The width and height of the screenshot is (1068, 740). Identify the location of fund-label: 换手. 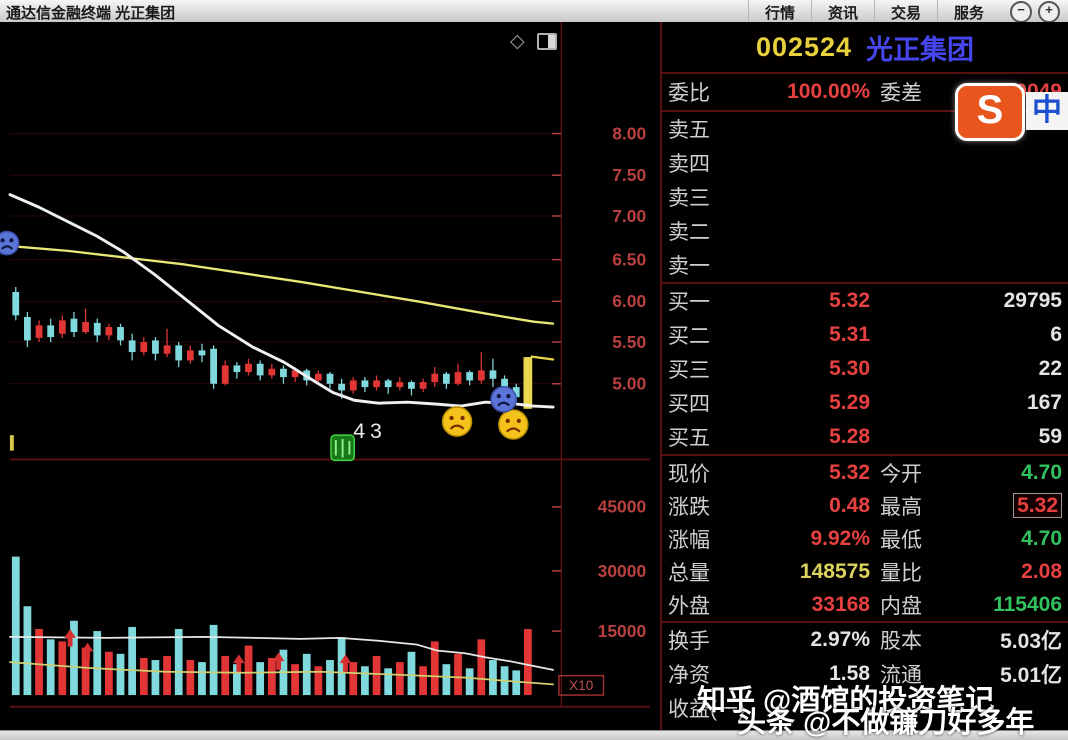
(689, 641).